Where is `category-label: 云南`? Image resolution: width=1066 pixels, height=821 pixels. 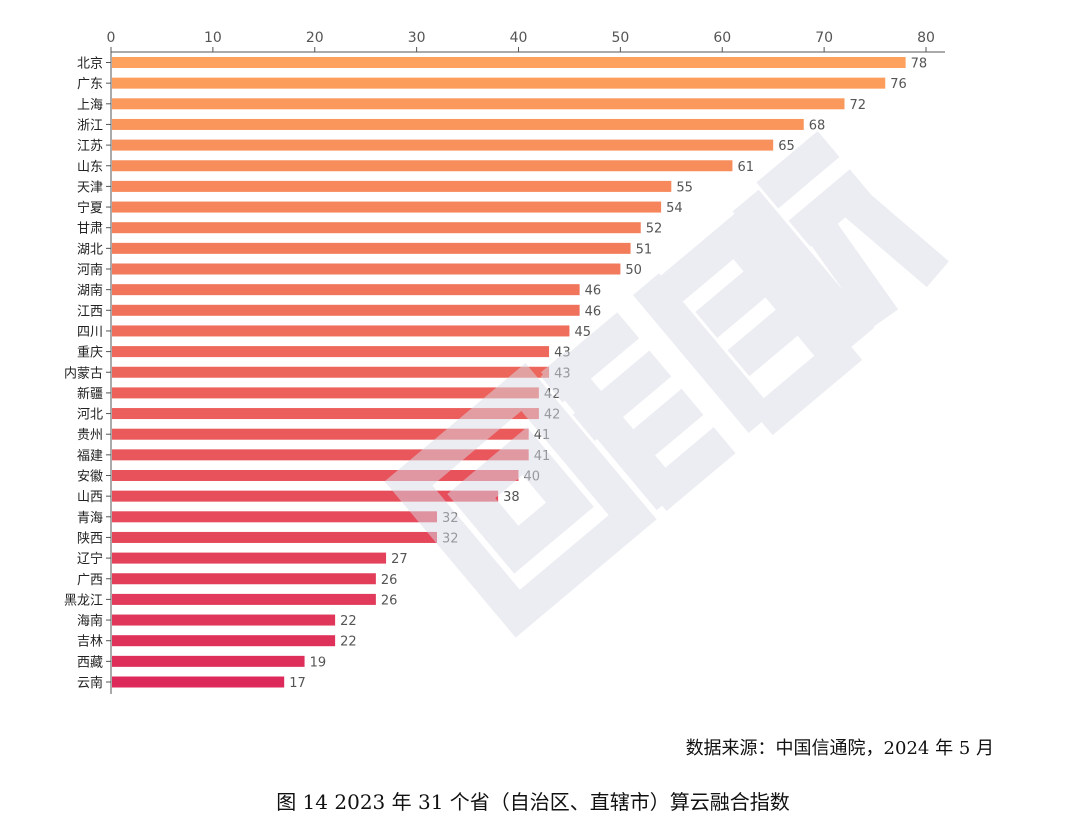
category-label: 云南 is located at coordinates (90, 683).